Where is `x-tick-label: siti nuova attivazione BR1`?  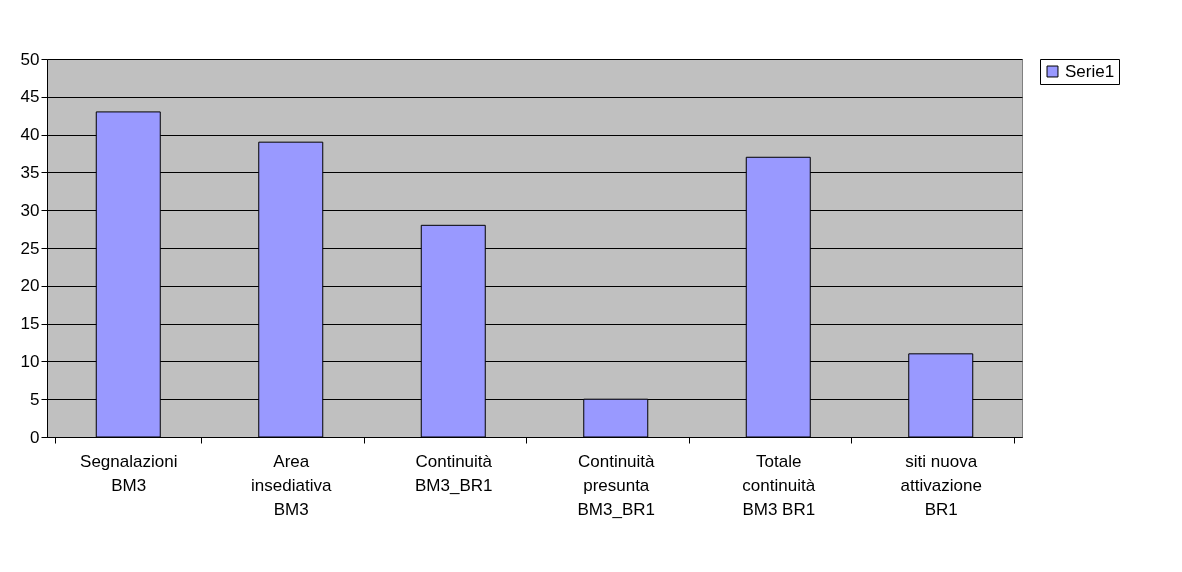
x-tick-label: siti nuova attivazione BR1 is located at coordinates (941, 485).